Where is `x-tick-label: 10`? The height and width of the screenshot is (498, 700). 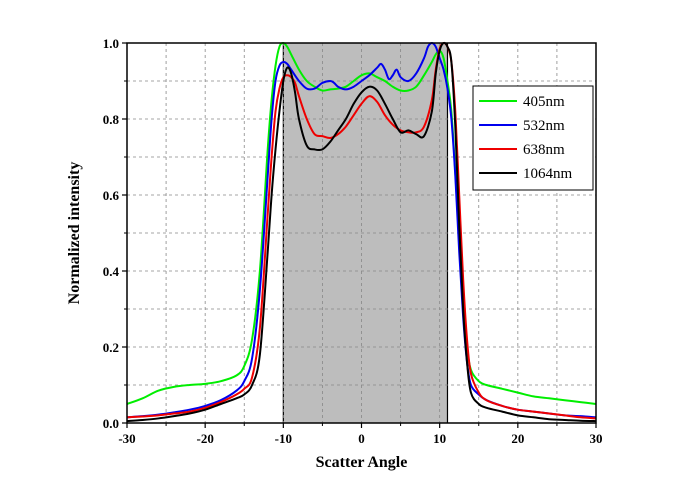
x-tick-label: 10 is located at coordinates (439, 438).